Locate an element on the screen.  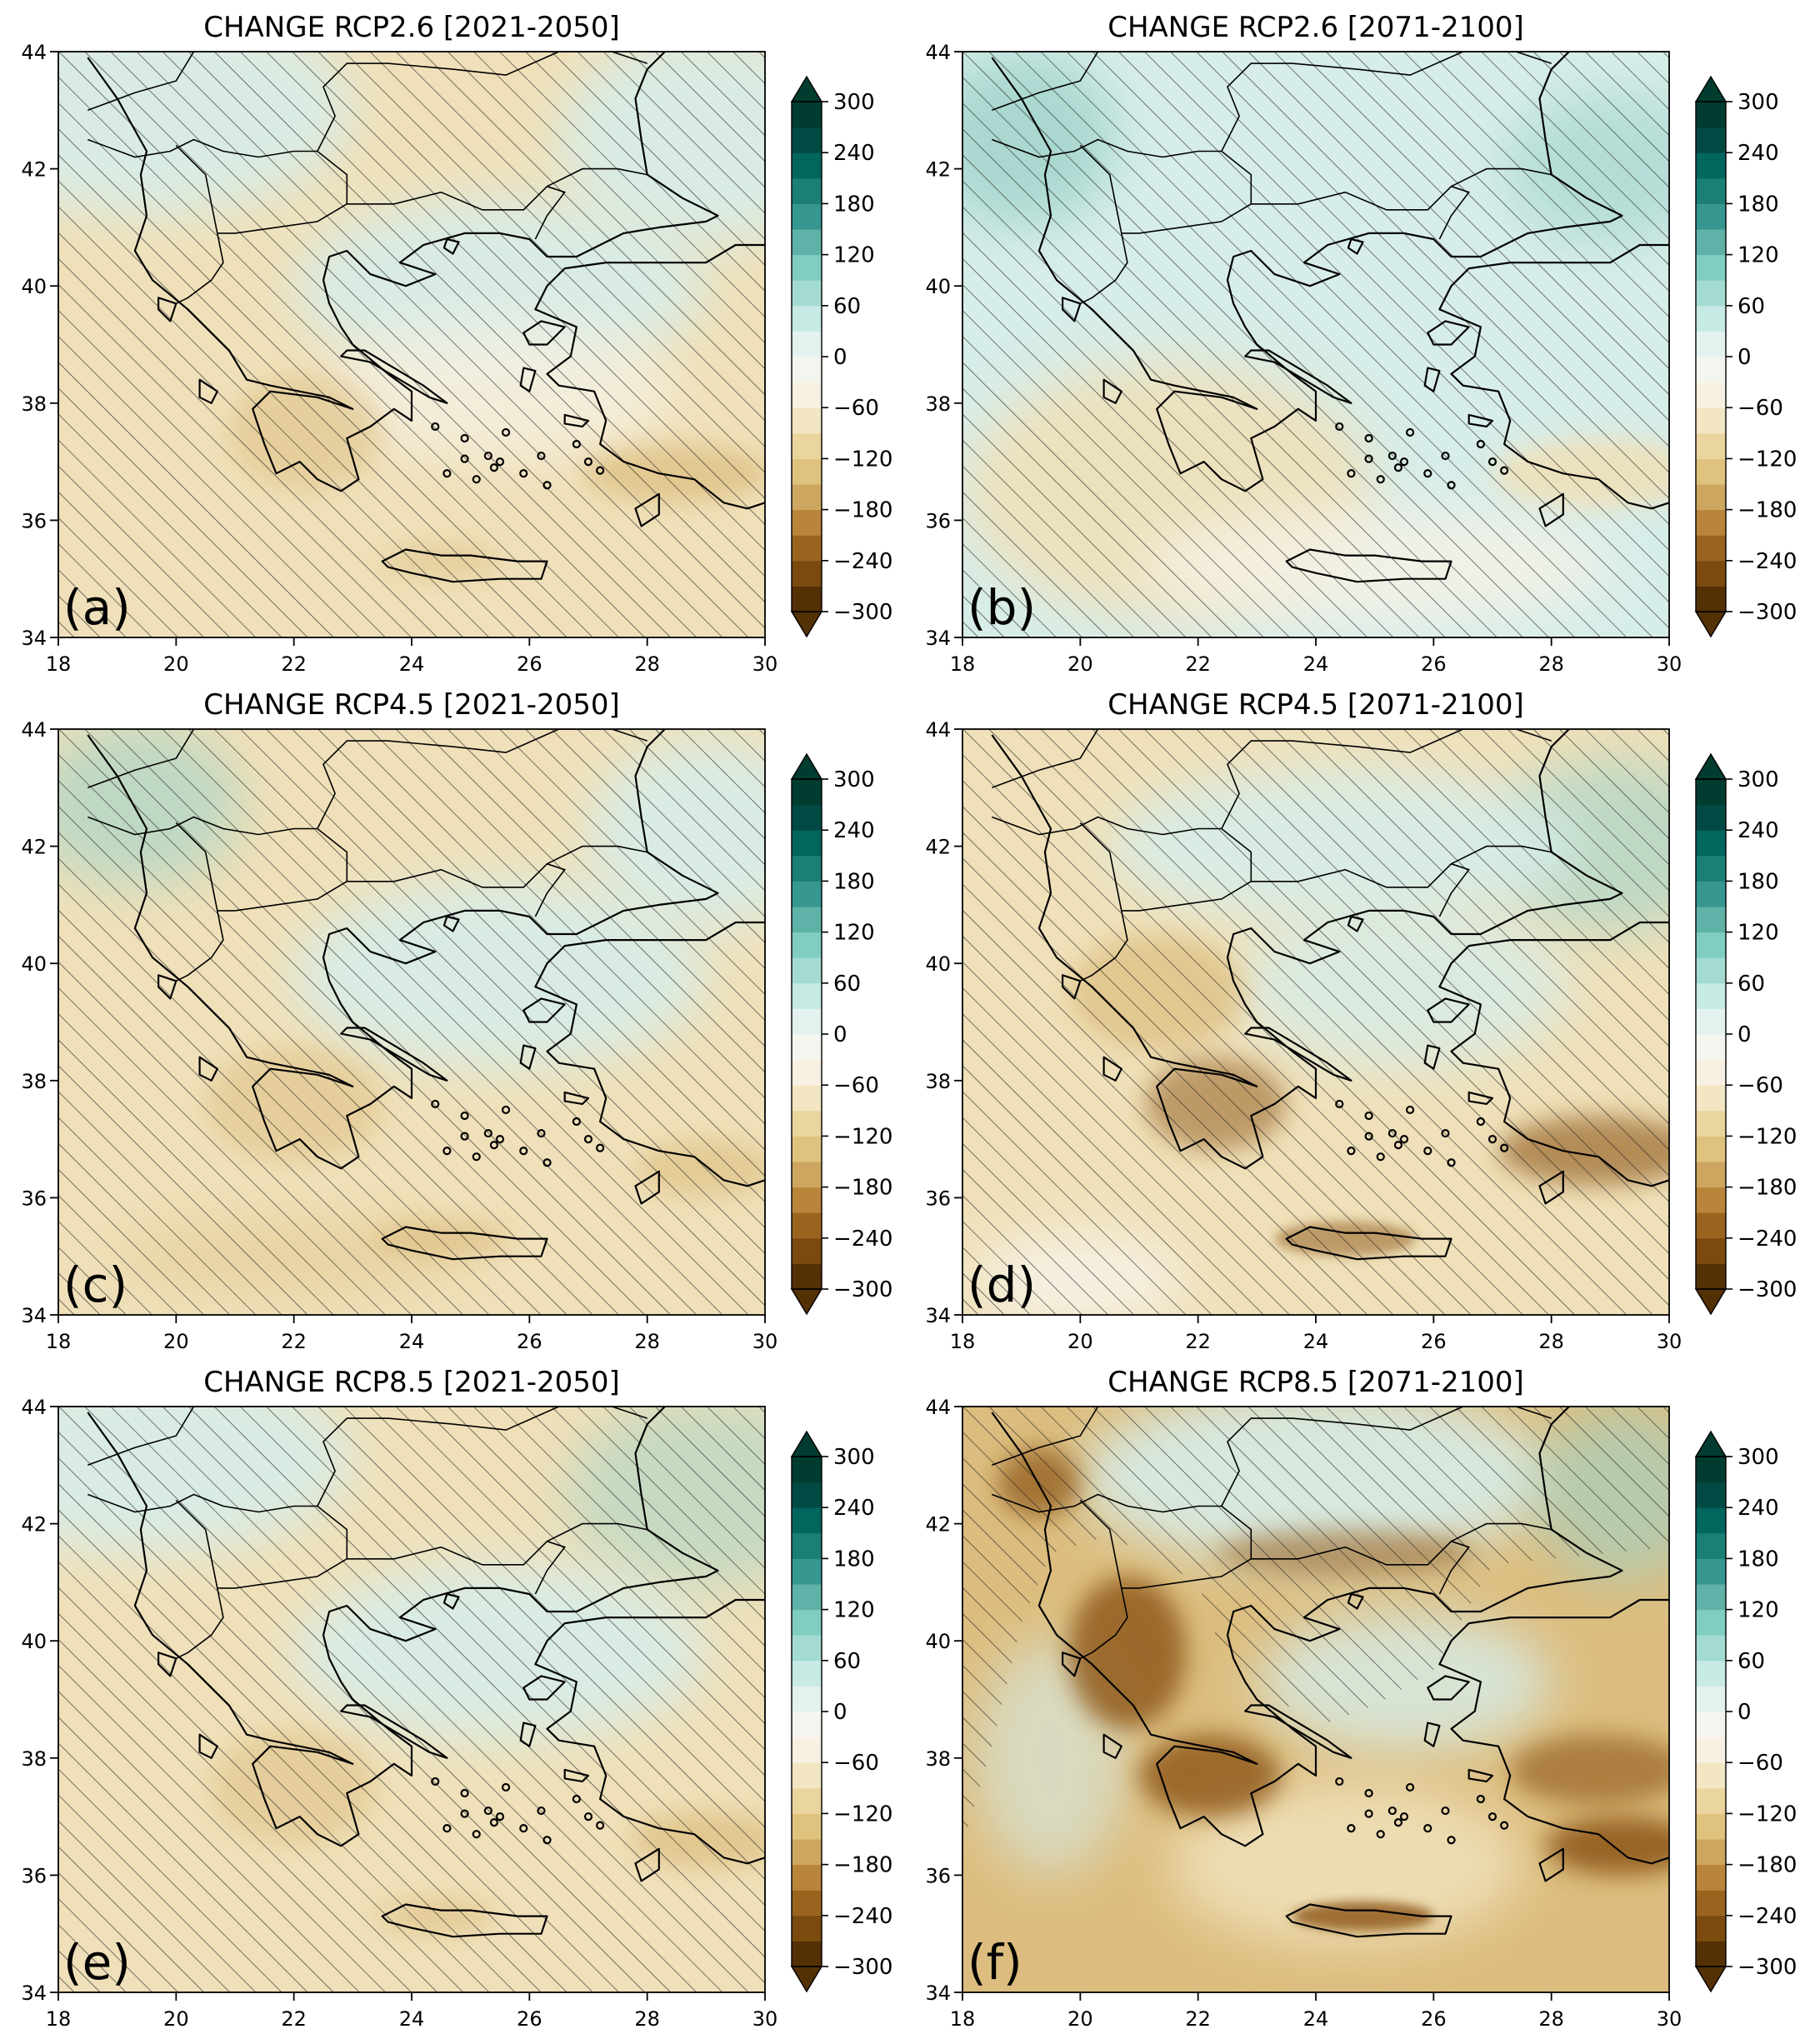
panel-letter: (e) is located at coordinates (97, 1963).